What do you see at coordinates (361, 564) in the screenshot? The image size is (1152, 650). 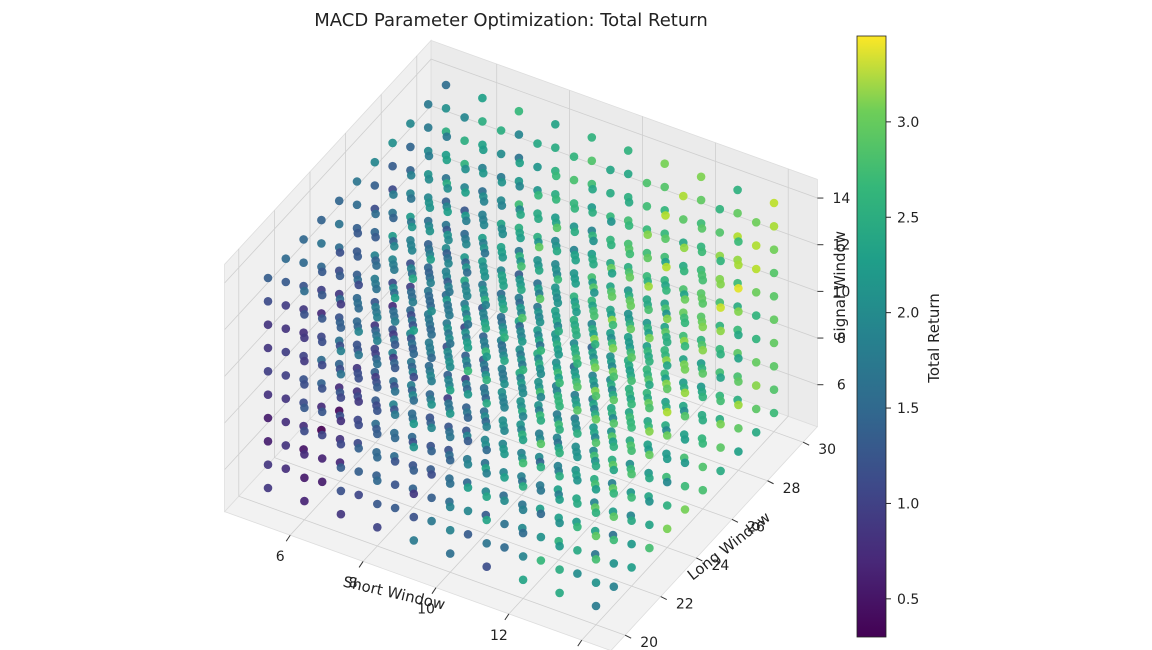 I see `x-tick` at bounding box center [361, 564].